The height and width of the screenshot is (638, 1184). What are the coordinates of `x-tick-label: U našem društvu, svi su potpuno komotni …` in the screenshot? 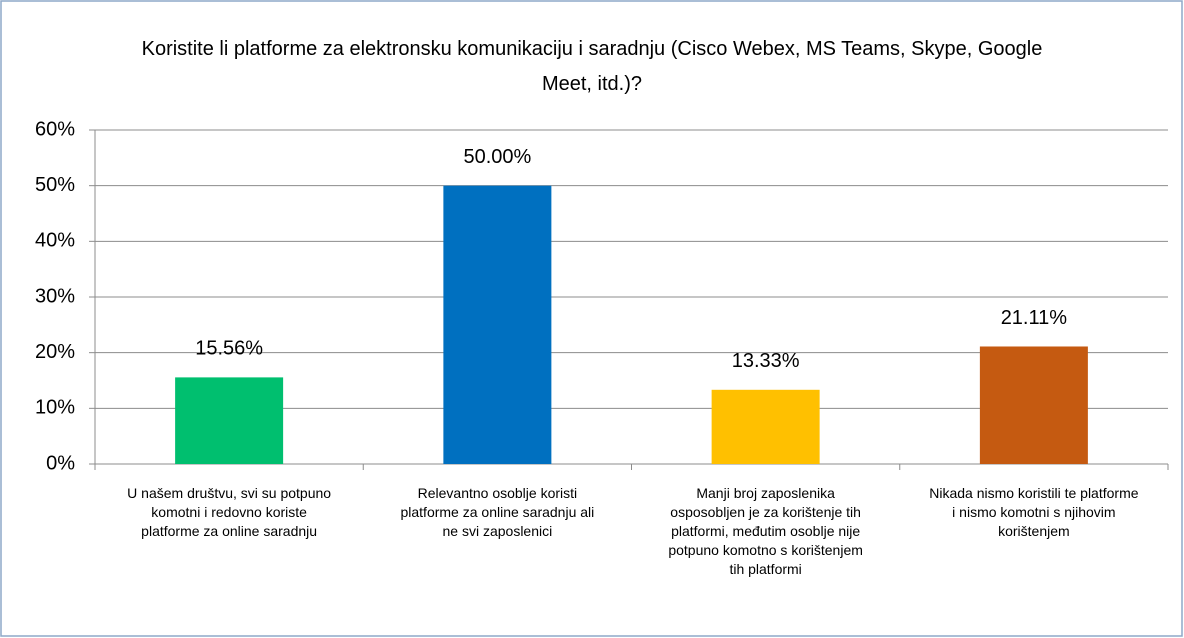 It's located at (229, 512).